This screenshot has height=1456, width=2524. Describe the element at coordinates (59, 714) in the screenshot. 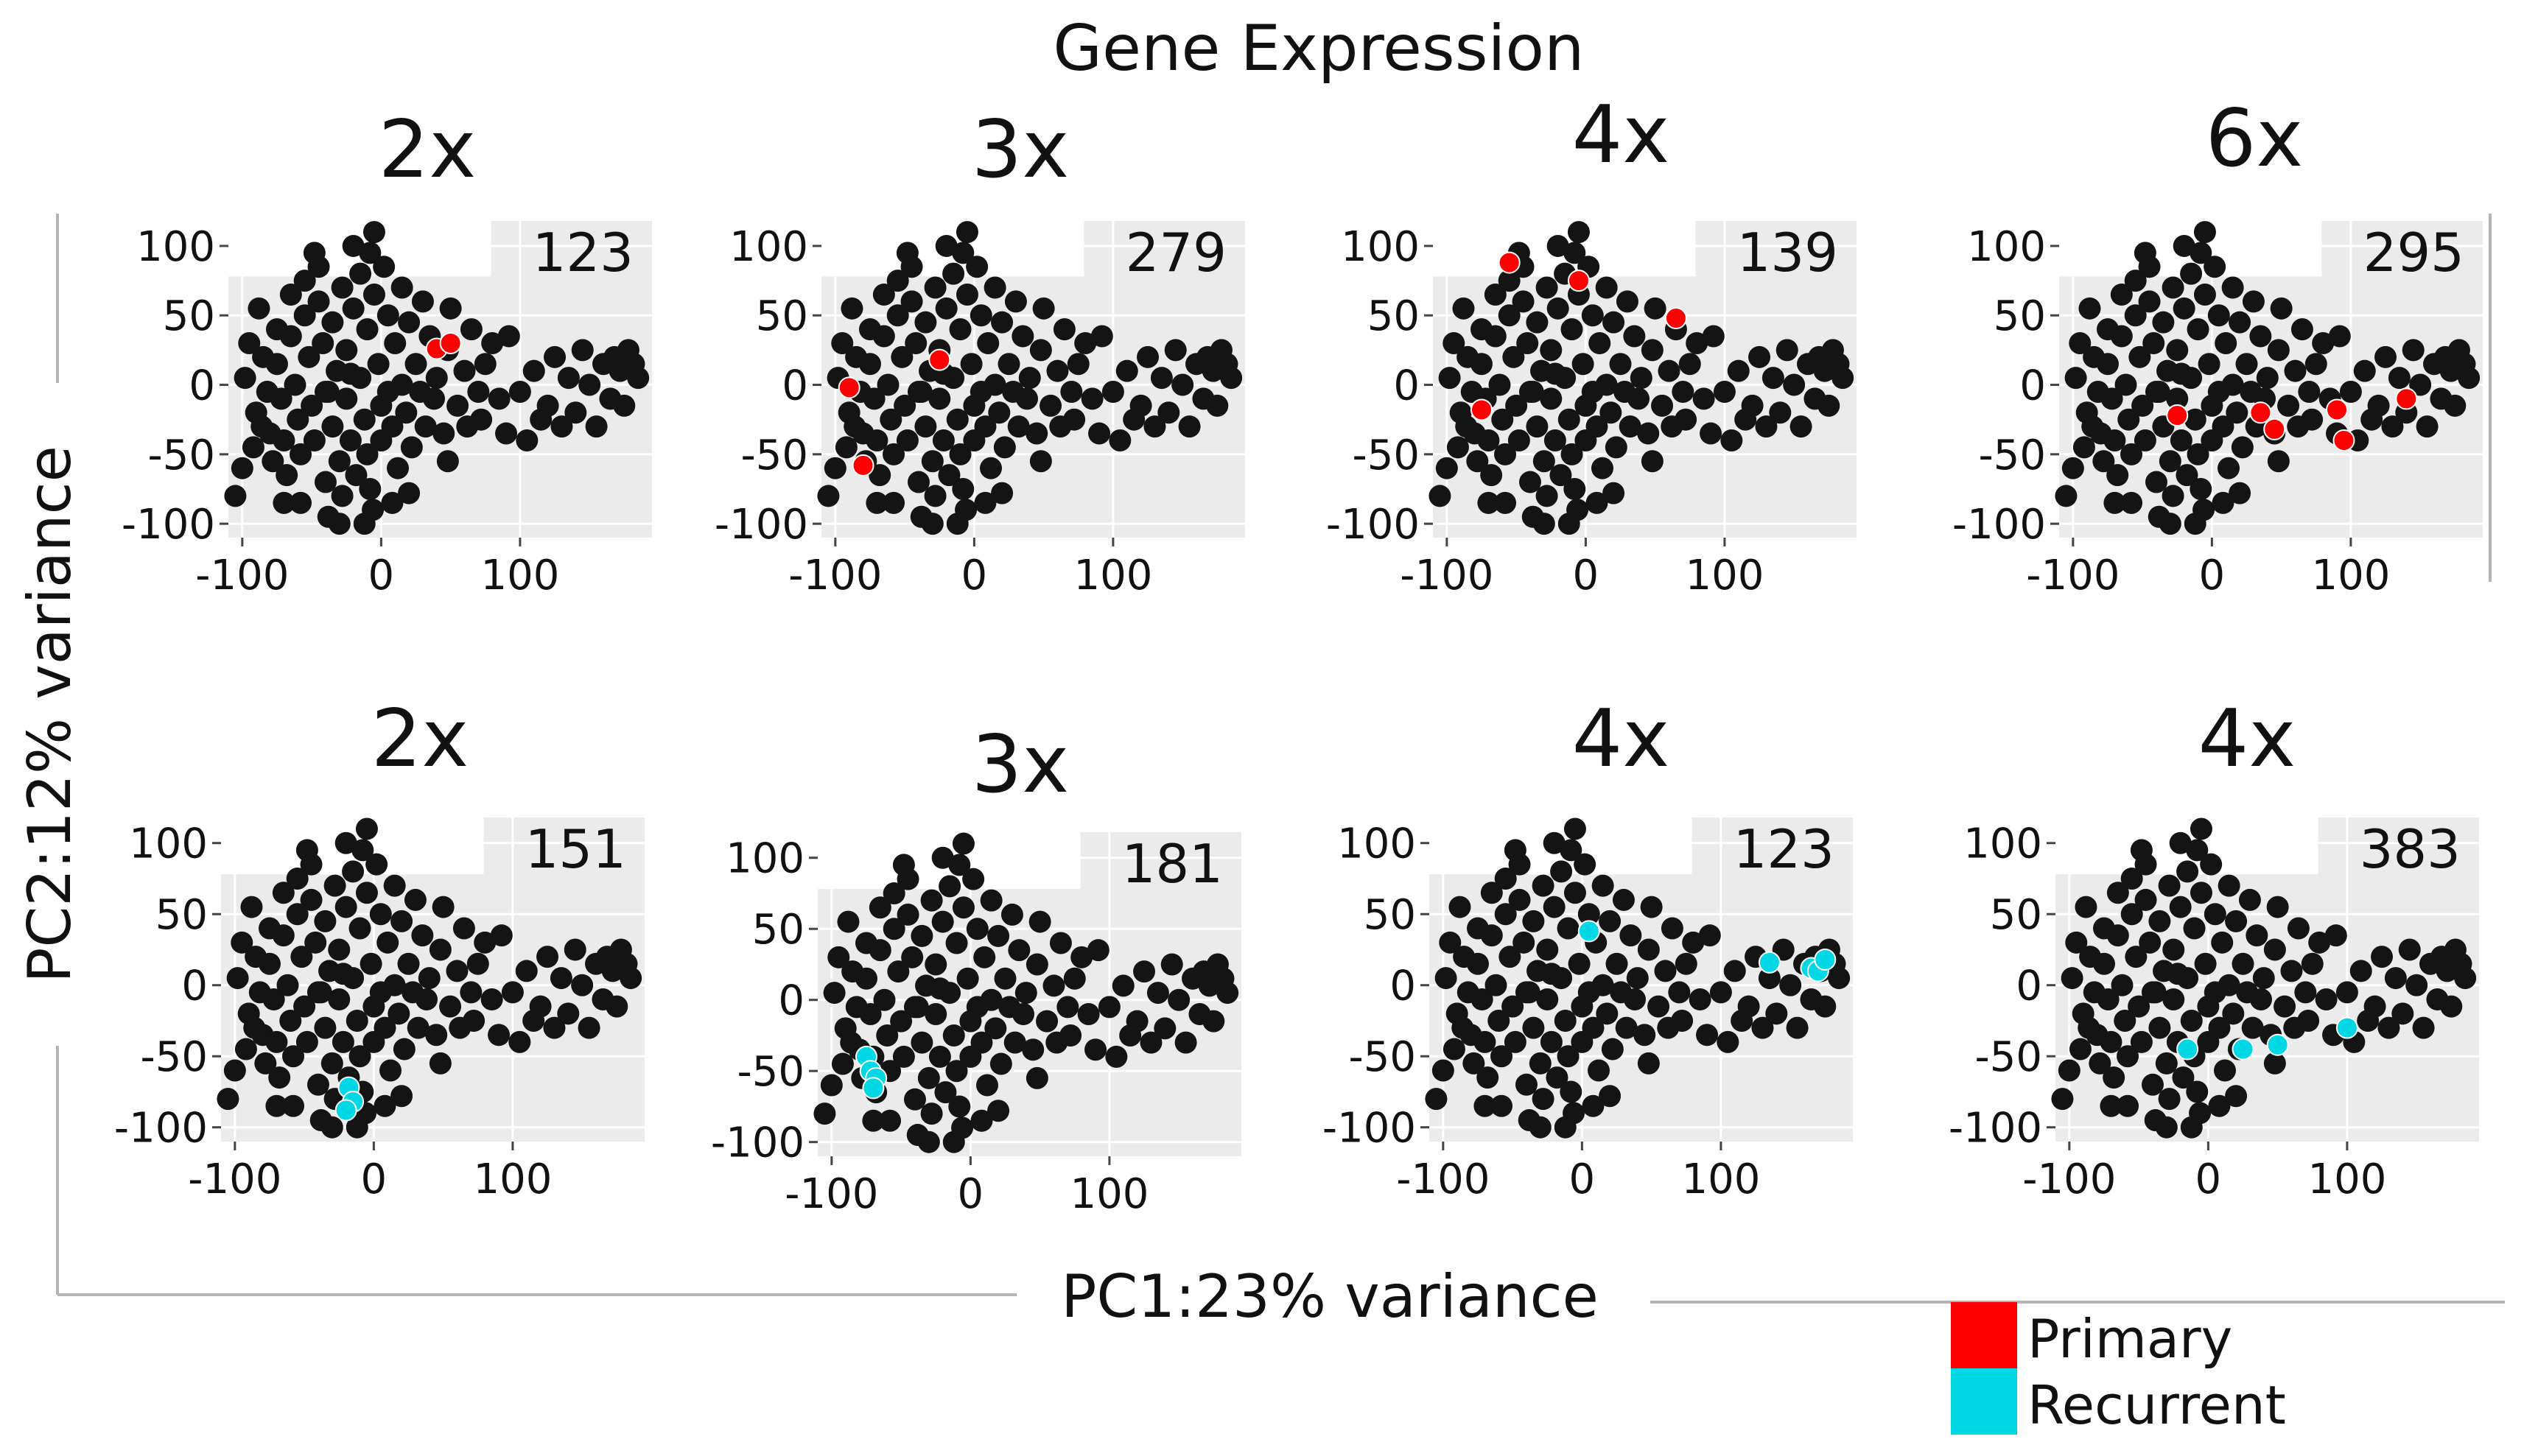

I see `y-axis-label-bg` at that location.